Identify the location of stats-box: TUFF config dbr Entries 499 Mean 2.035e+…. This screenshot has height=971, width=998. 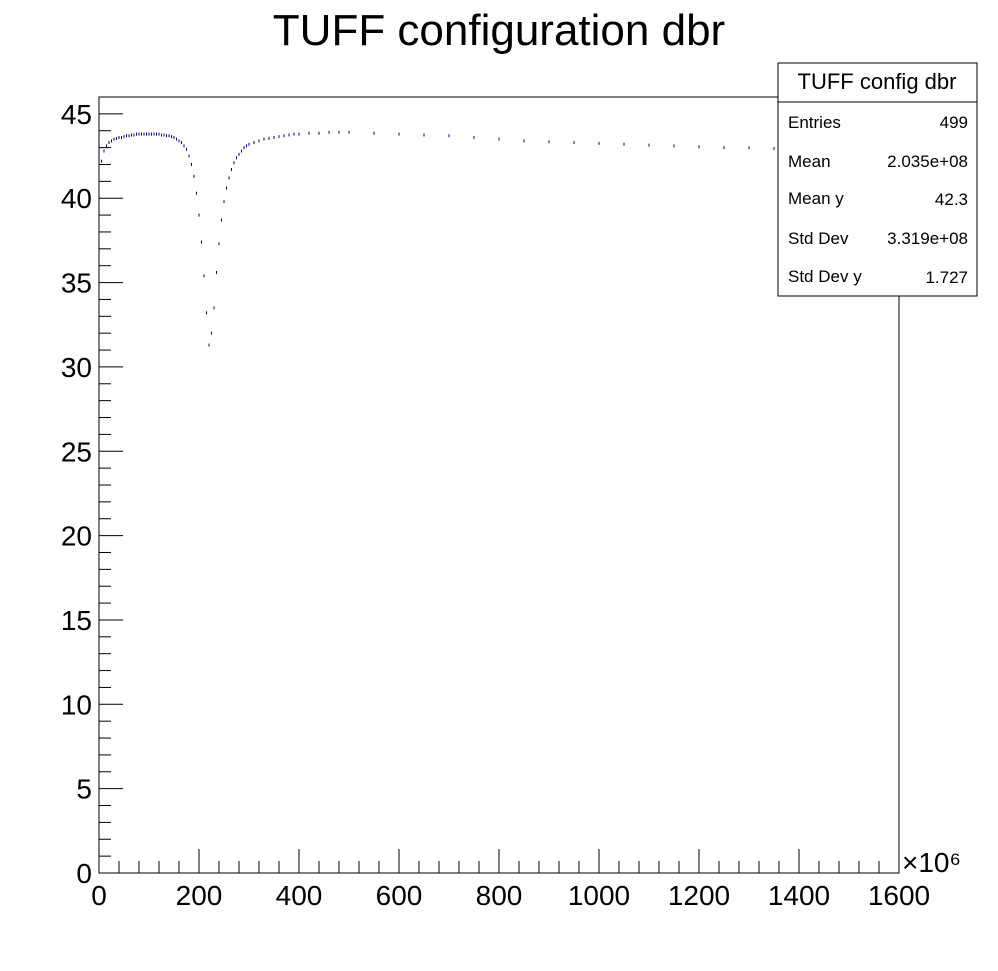
(877, 179).